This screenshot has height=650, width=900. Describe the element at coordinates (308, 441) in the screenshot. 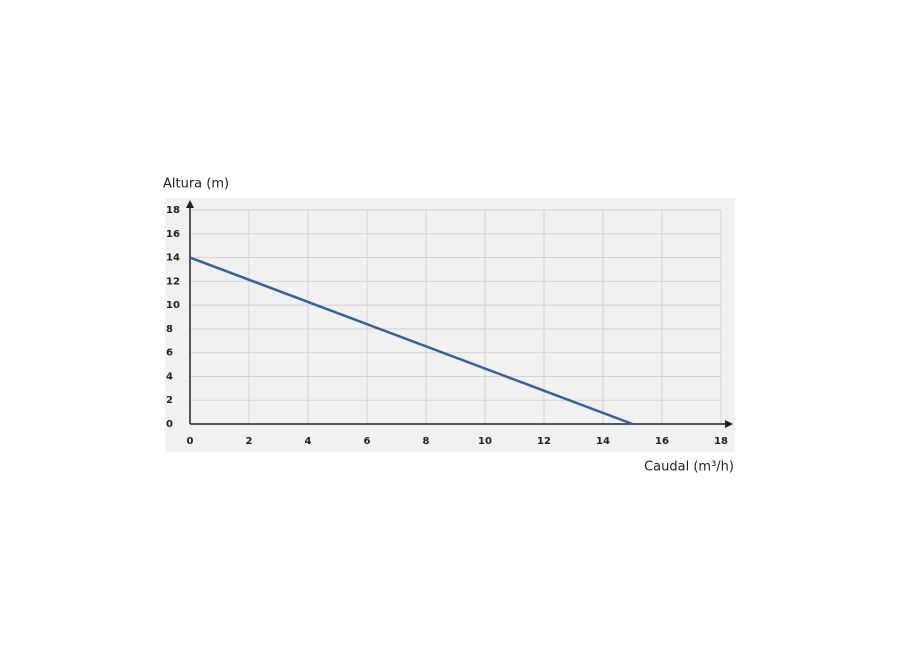

I see `x-tick-label: 4` at that location.